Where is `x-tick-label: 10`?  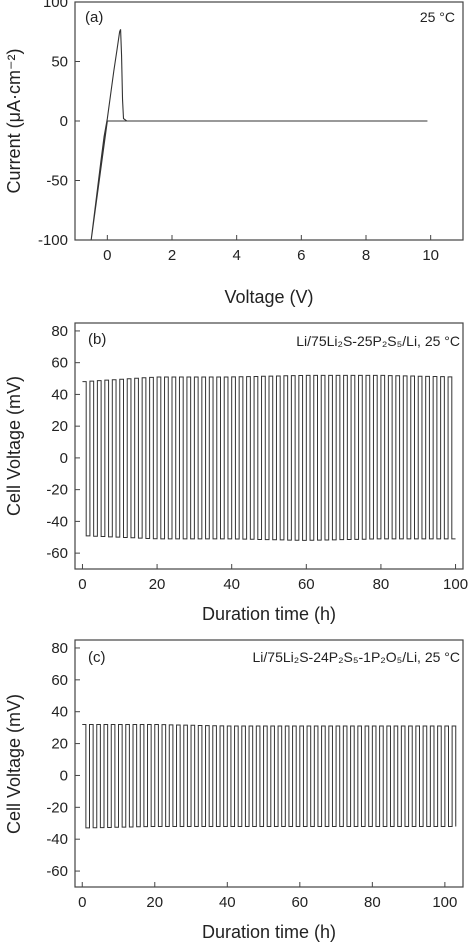
x-tick-label: 10 is located at coordinates (430, 255).